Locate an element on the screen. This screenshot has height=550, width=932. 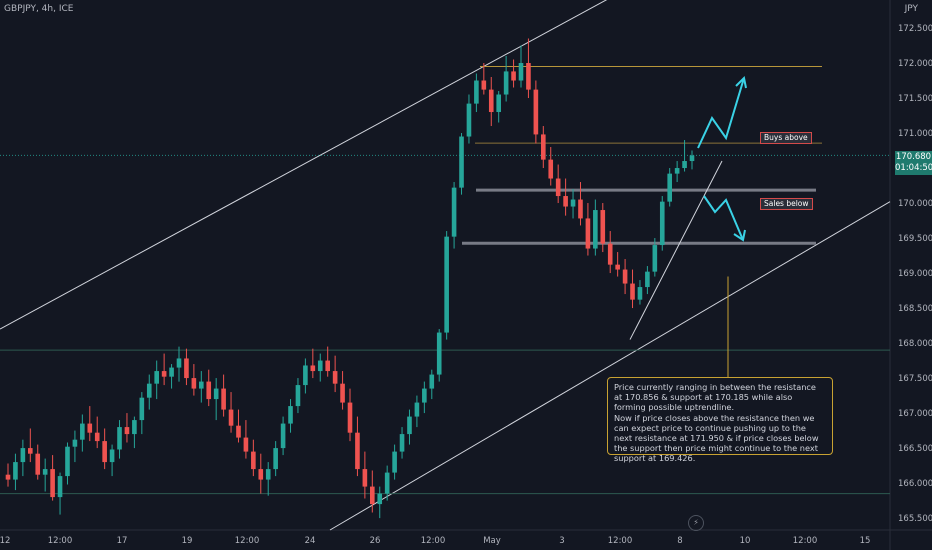
y-tick-label: 166.500 is located at coordinates (915, 449).